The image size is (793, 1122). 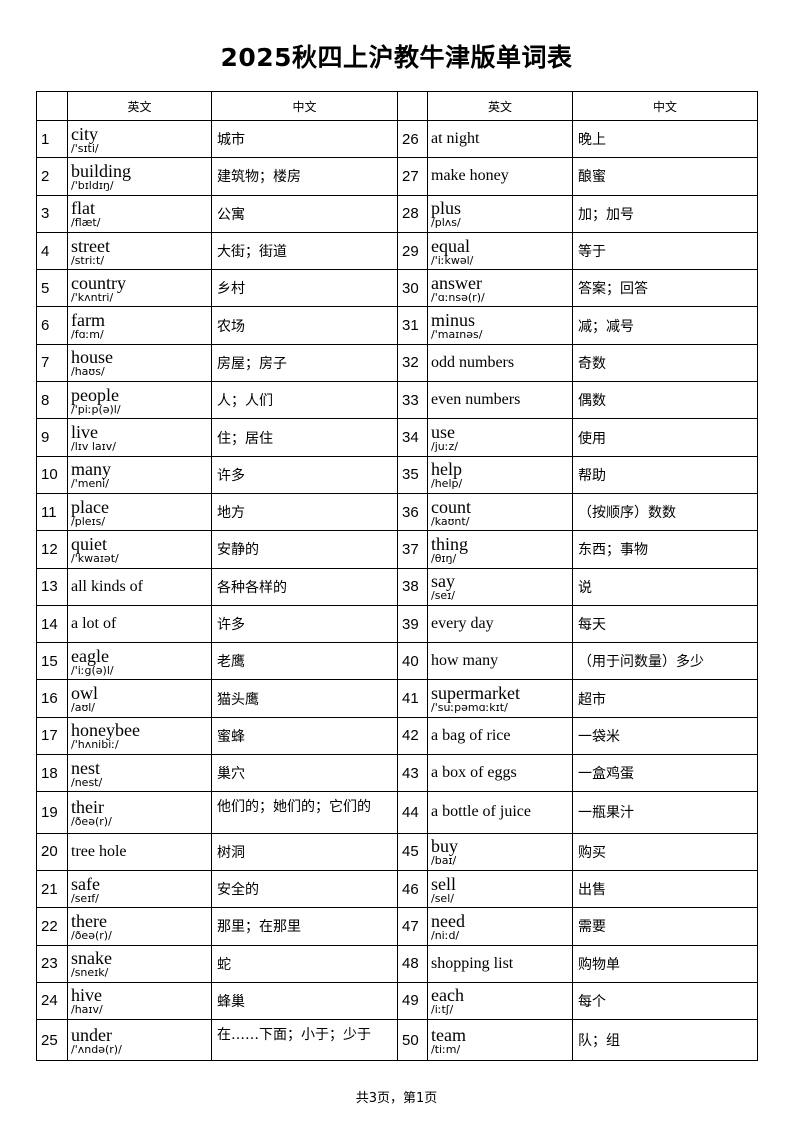 What do you see at coordinates (444, 447) in the screenshot?
I see `phonetic: /juːz/` at bounding box center [444, 447].